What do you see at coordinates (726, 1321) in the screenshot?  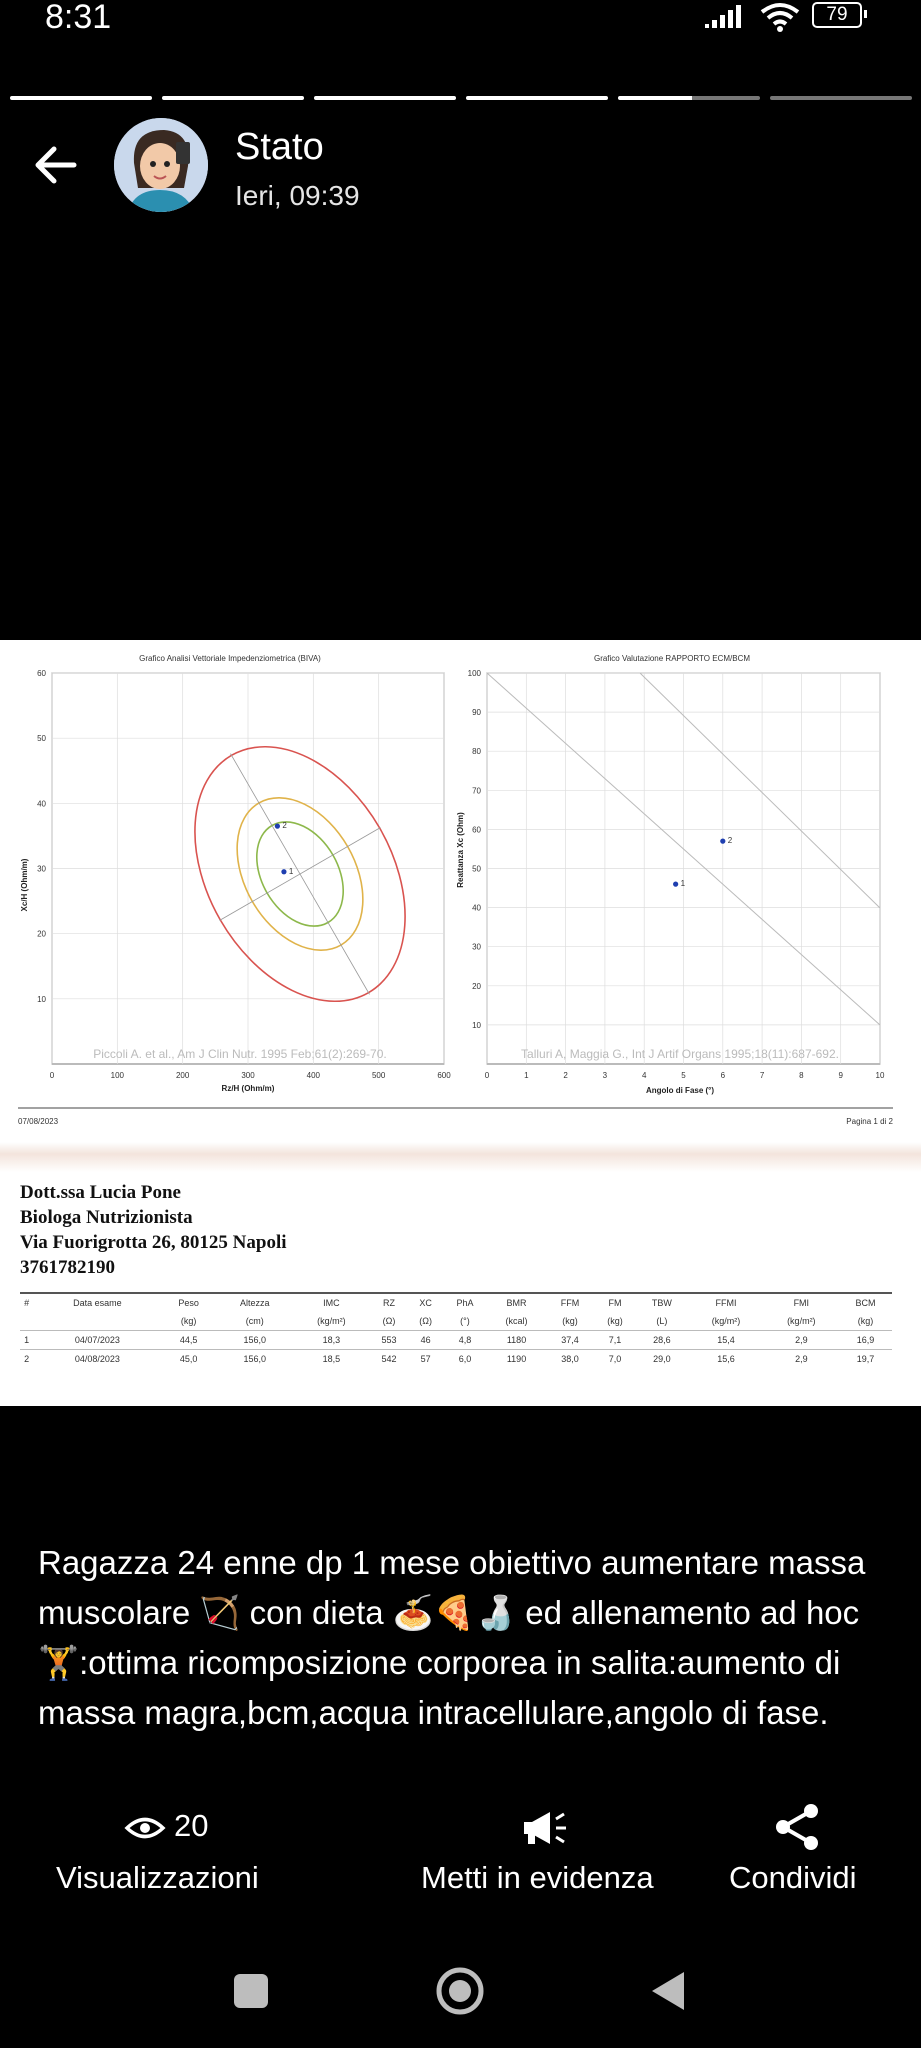 I see `table-cell: (kg/m²)` at bounding box center [726, 1321].